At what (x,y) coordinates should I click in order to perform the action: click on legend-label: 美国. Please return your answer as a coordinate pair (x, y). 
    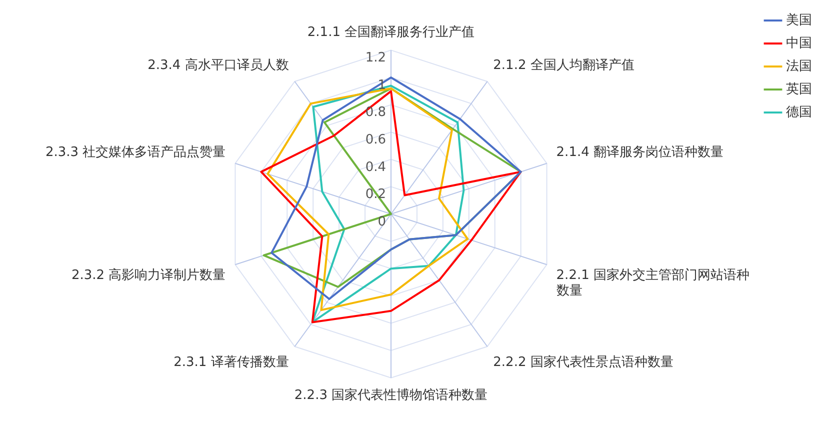
    Looking at the image, I should click on (799, 20).